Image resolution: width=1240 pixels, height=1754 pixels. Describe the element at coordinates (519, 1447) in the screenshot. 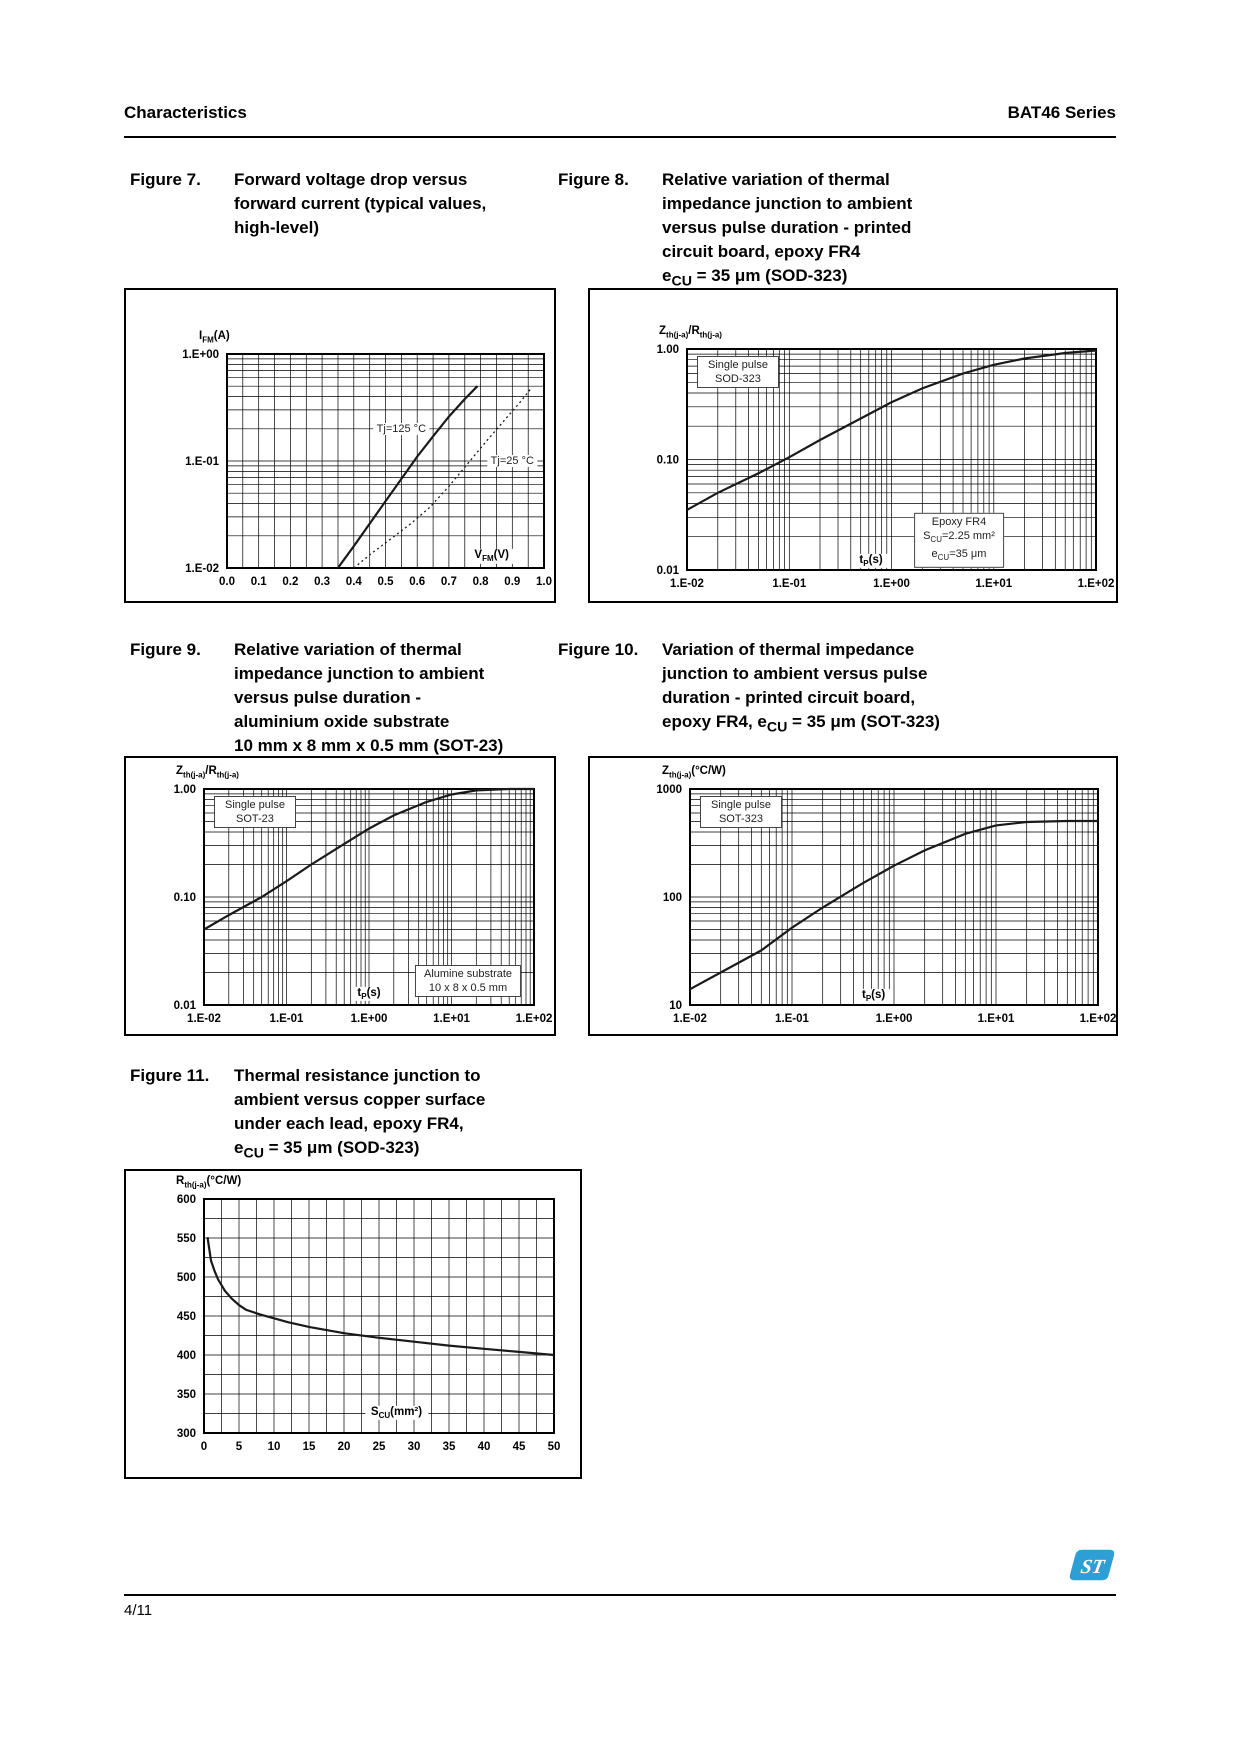

I see `svg-text: 45` at that location.